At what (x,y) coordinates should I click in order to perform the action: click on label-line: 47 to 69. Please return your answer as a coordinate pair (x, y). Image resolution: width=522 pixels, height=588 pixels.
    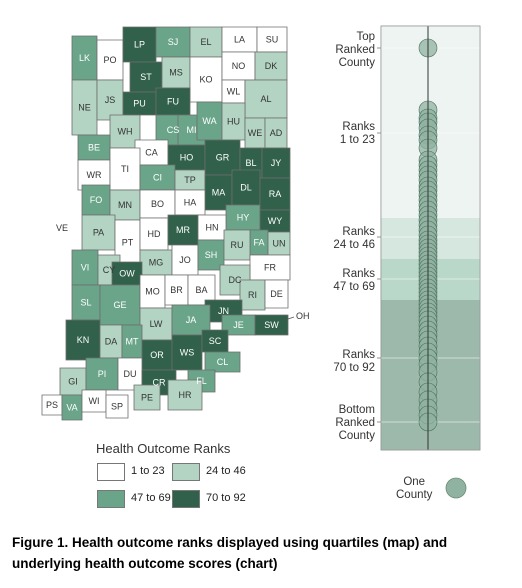
    Looking at the image, I should click on (354, 287).